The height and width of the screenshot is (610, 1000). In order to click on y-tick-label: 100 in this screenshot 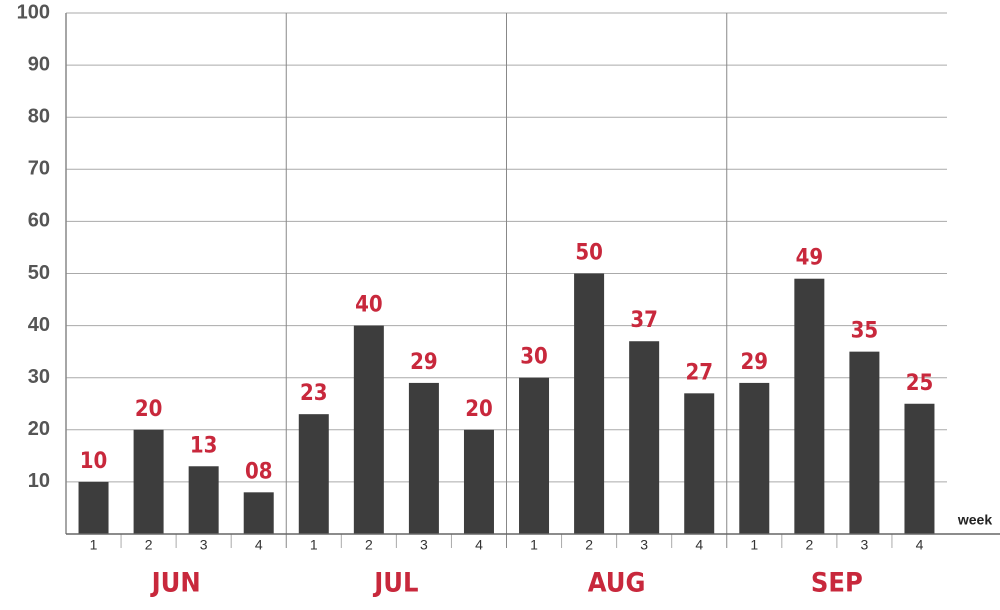, I will do `click(33, 12)`.